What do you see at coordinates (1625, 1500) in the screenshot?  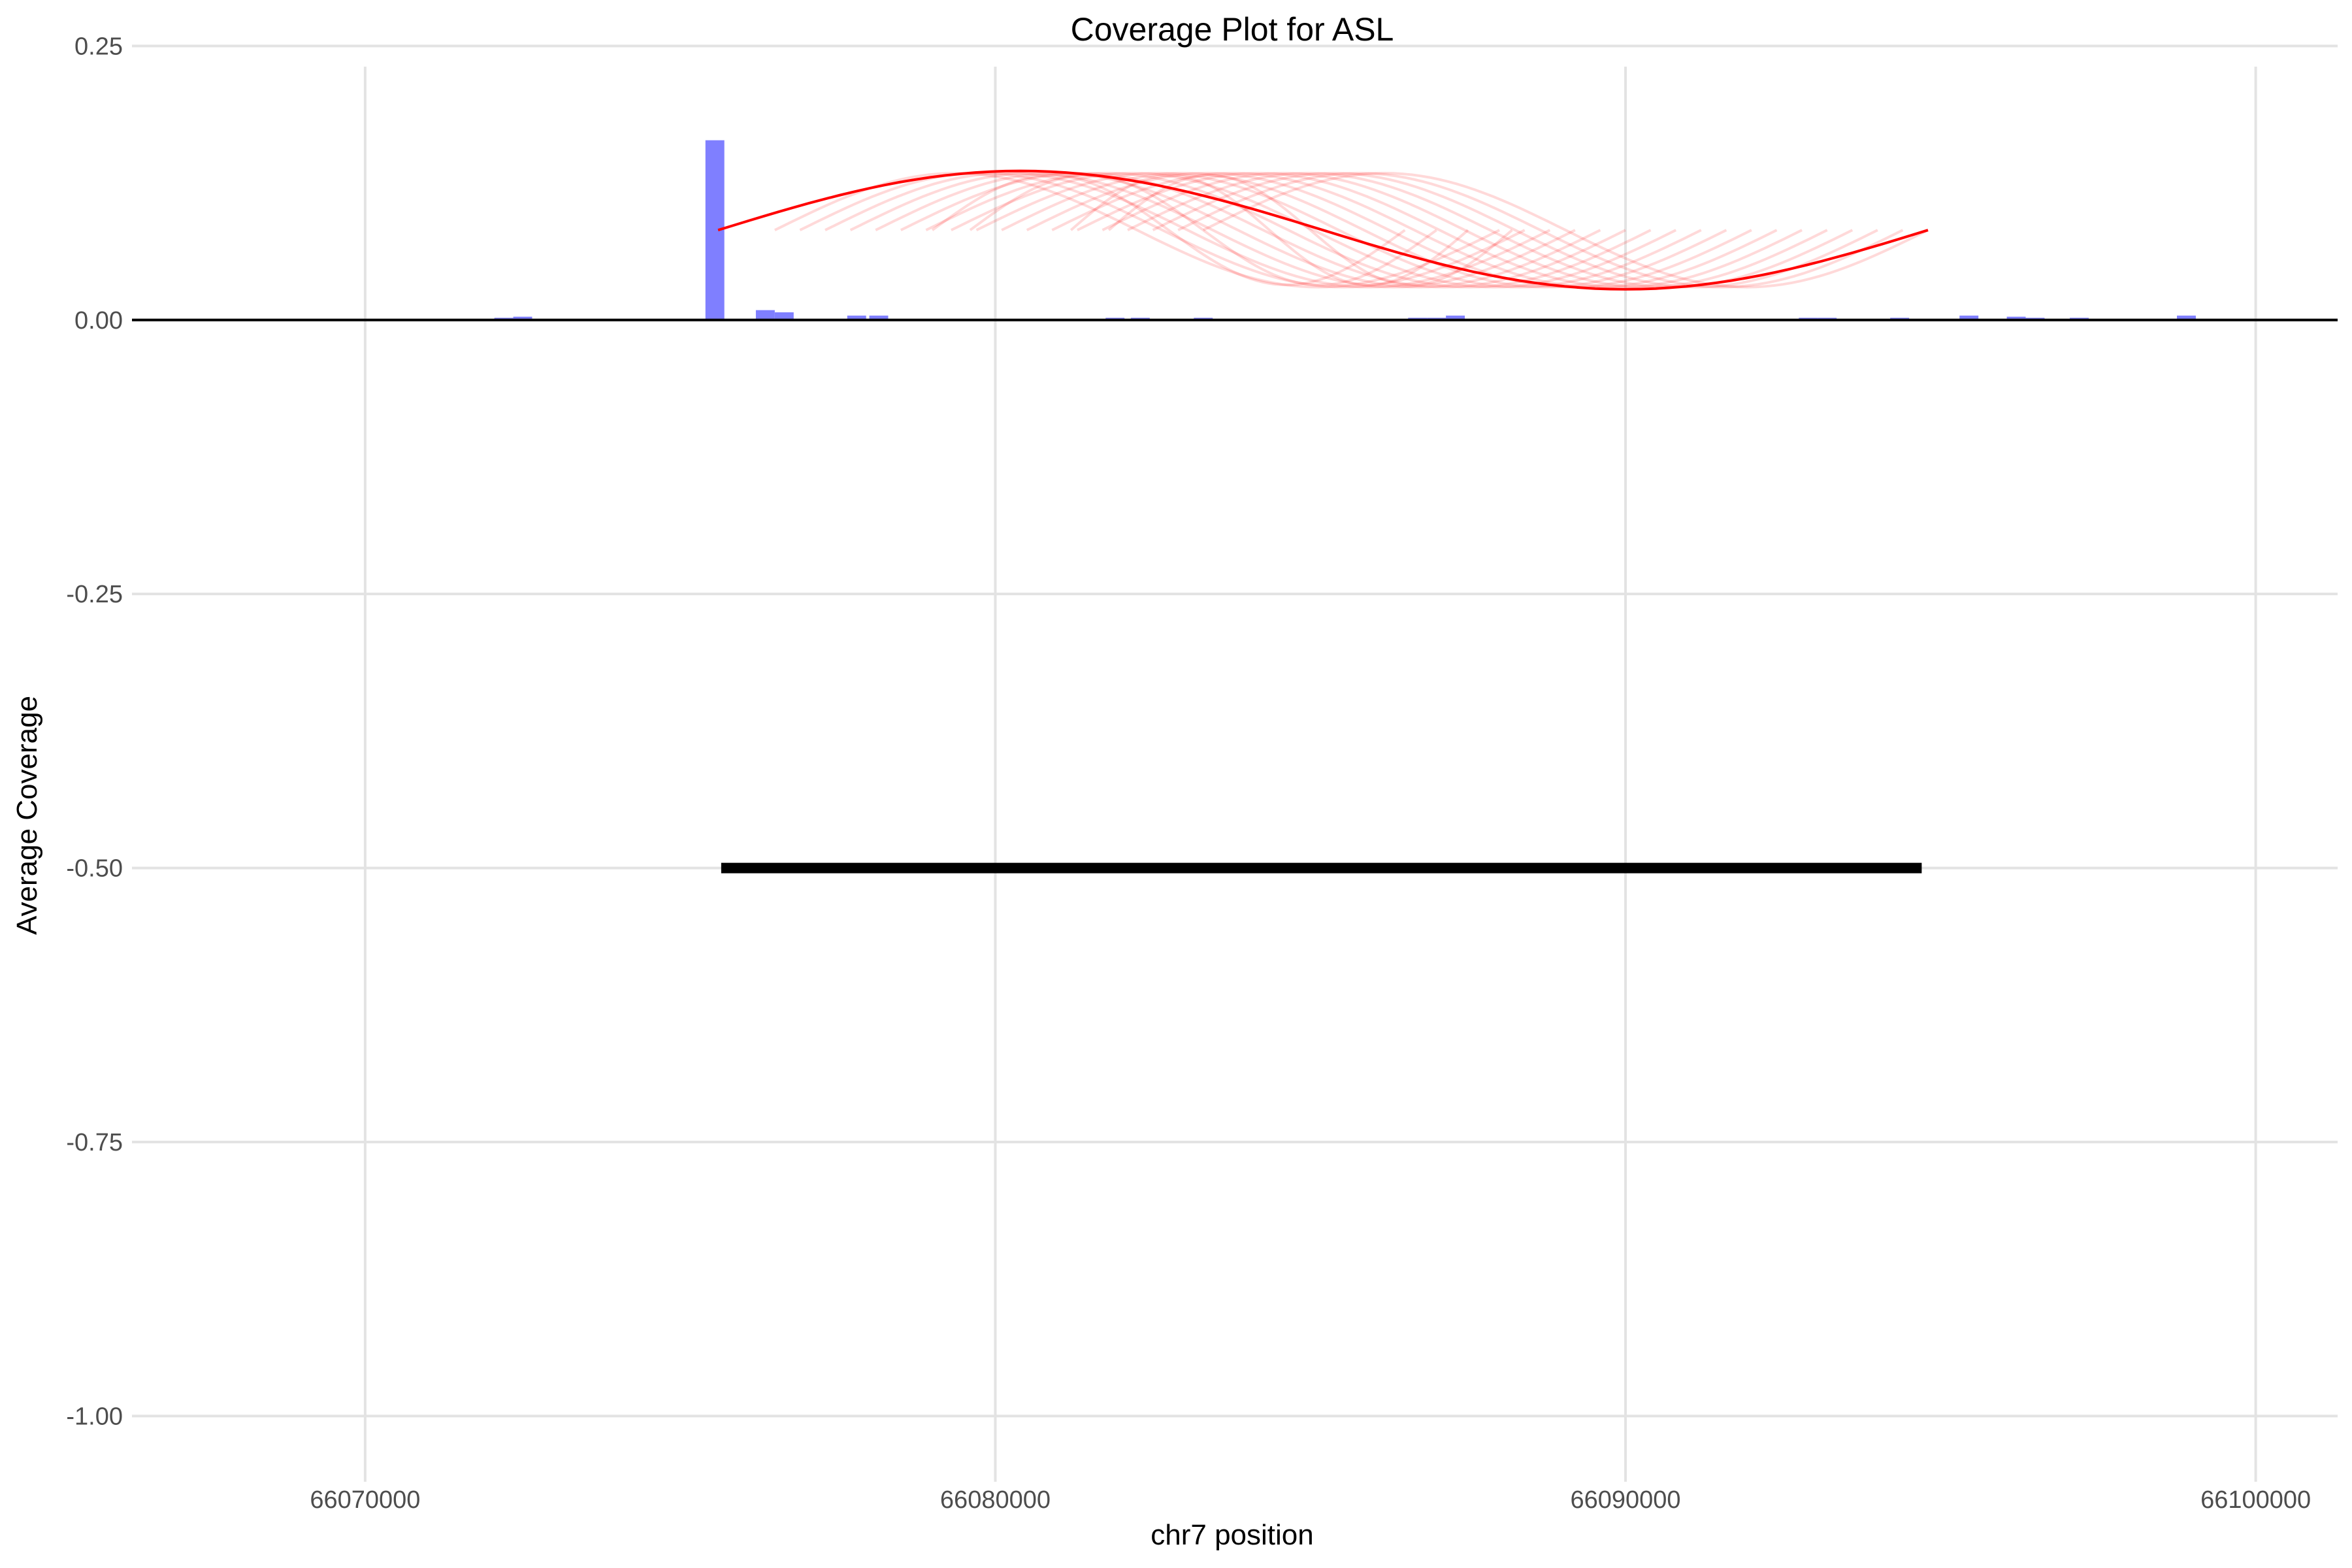 I see `x-tick-label: 66090000` at bounding box center [1625, 1500].